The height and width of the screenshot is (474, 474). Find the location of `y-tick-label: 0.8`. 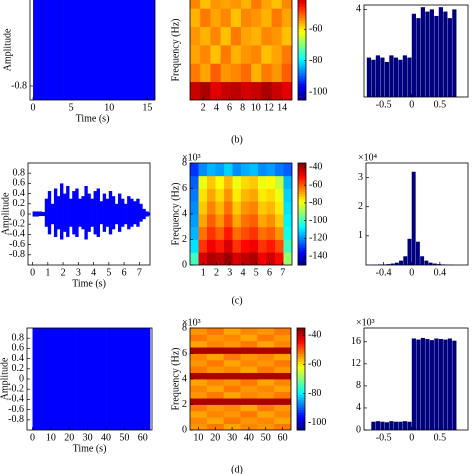

y-tick-label: 0.8 is located at coordinates (19, 172).